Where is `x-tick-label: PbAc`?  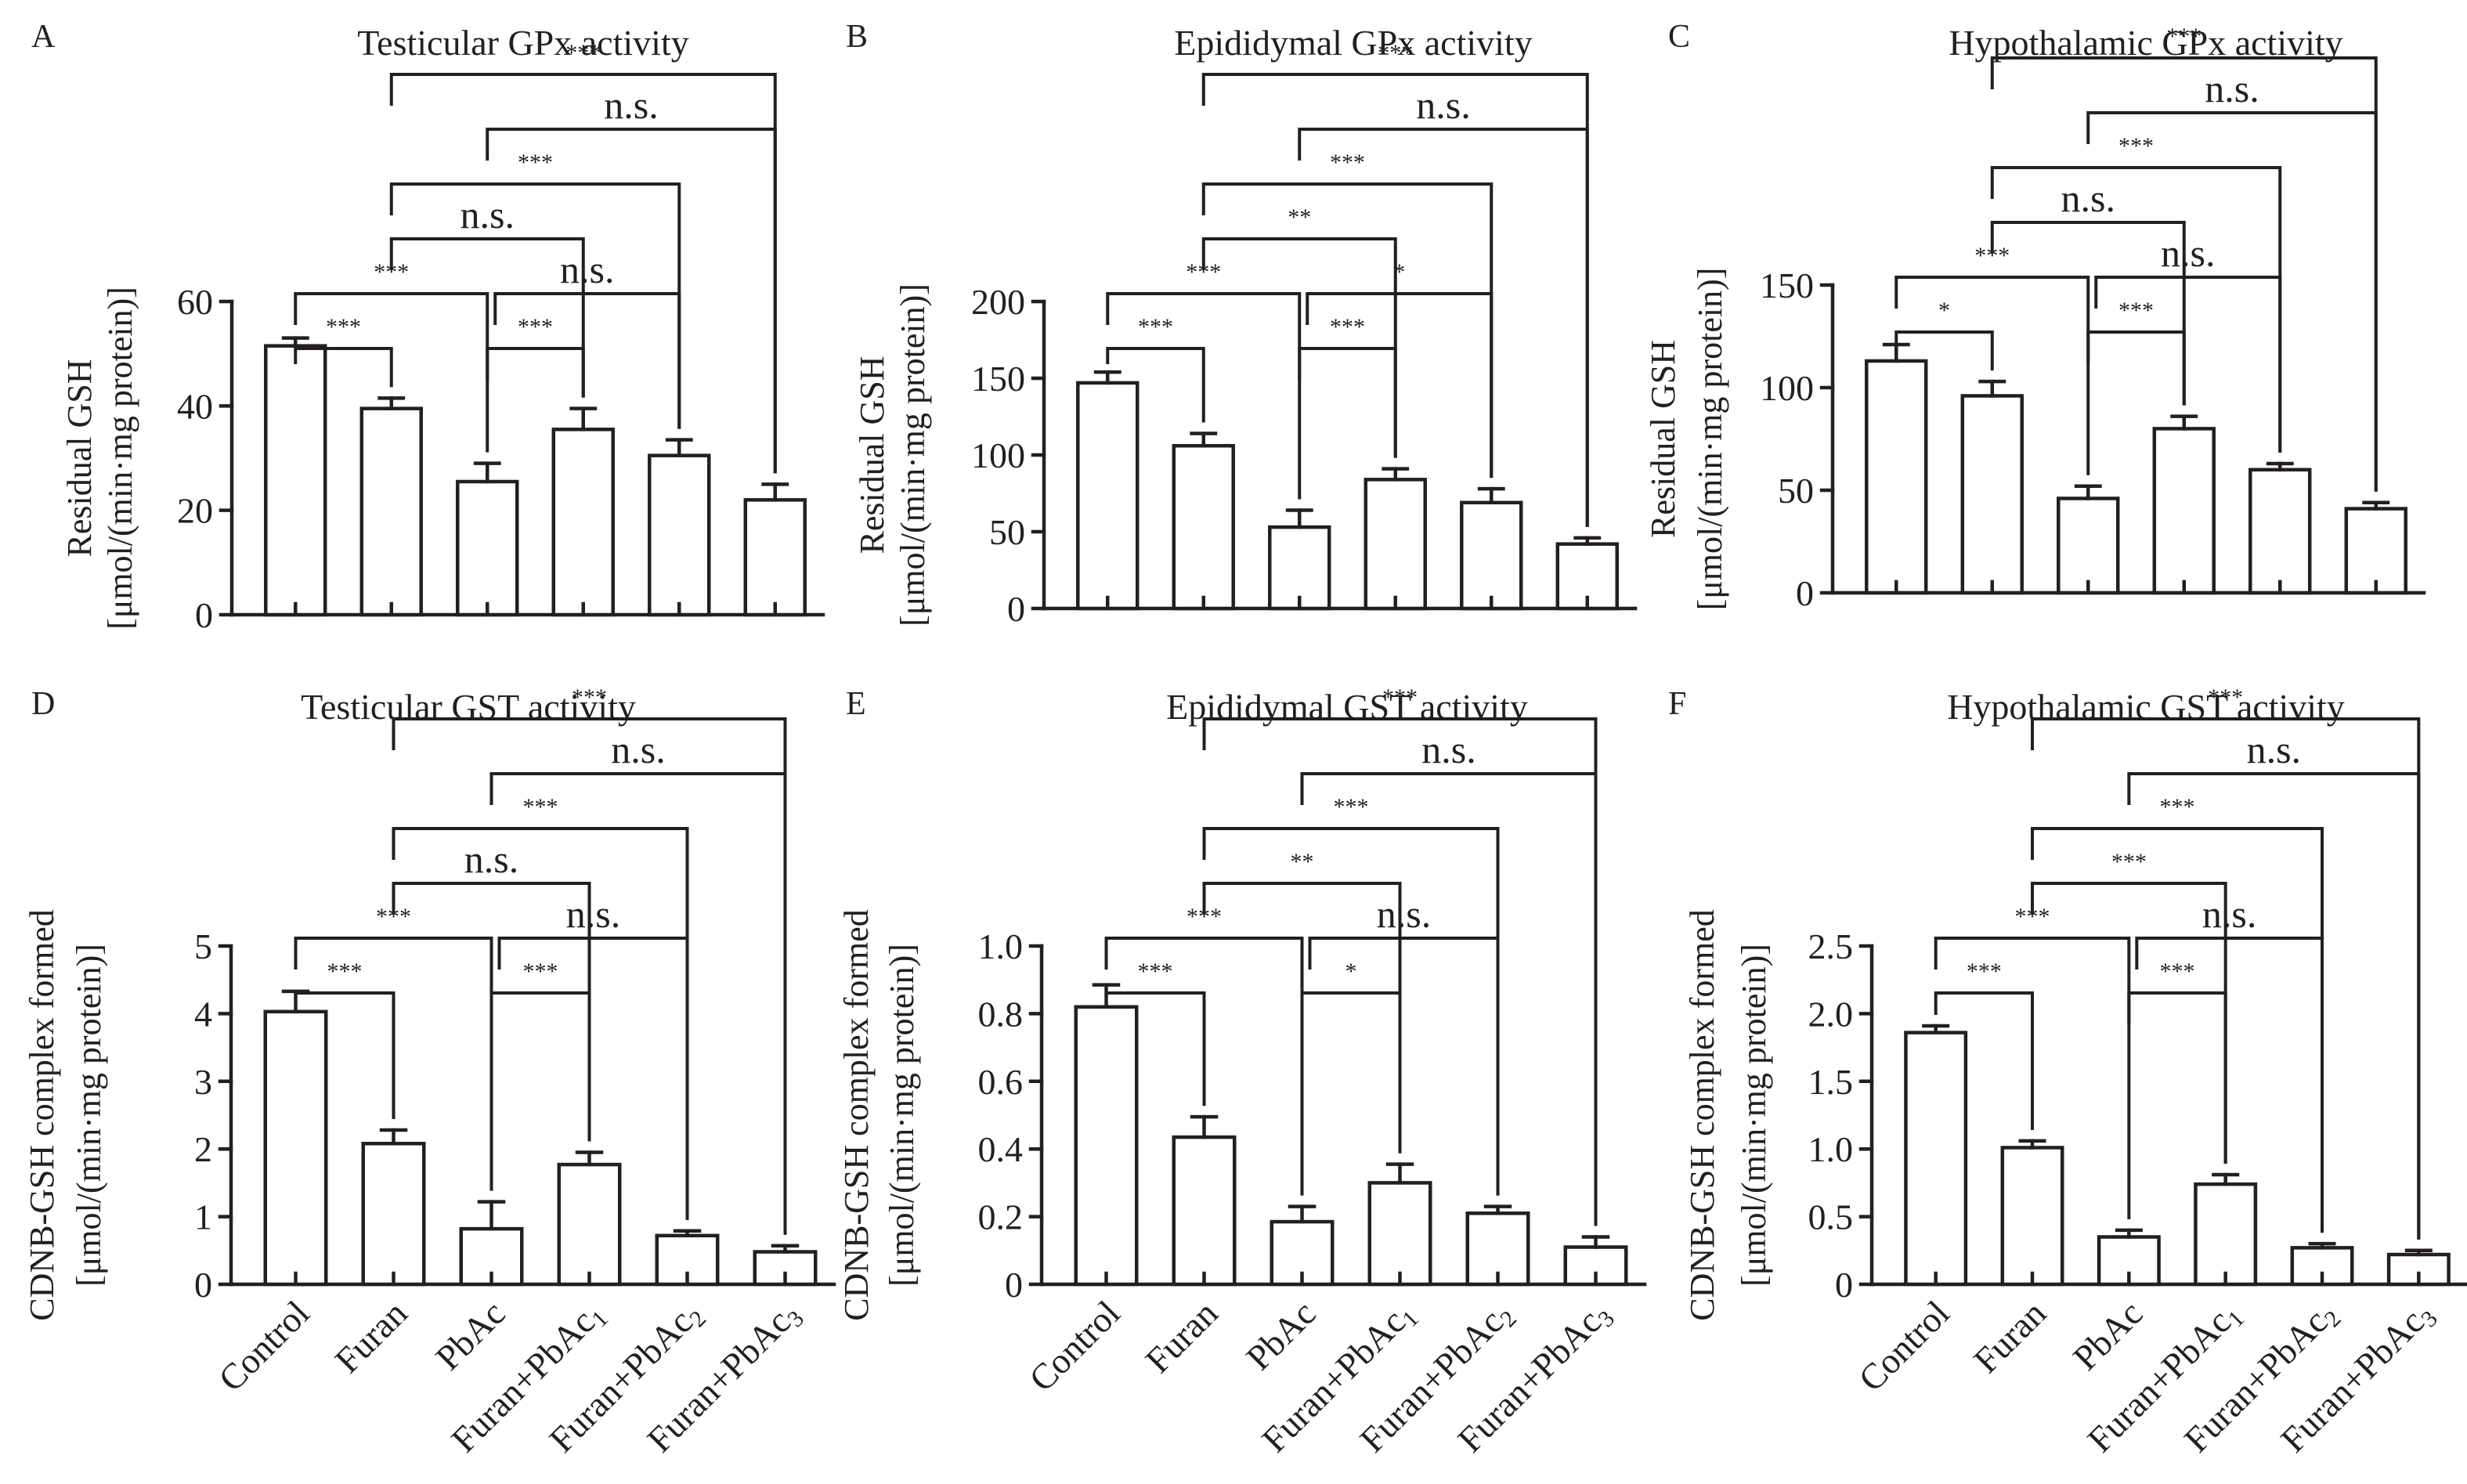 x-tick-label: PbAc is located at coordinates (470, 1335).